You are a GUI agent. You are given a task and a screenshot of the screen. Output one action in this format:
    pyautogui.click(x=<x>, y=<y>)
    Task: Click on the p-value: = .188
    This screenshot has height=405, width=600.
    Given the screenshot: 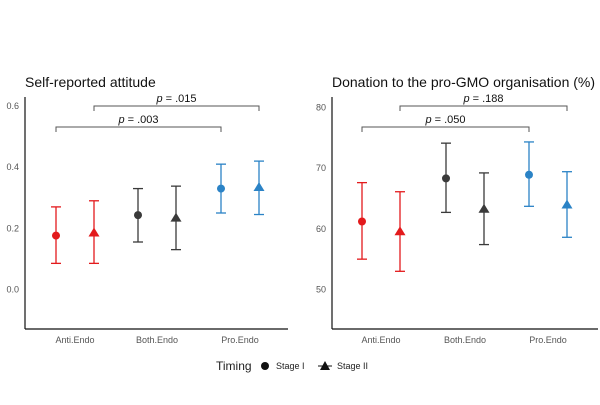 What is the action you would take?
    pyautogui.click(x=487, y=99)
    